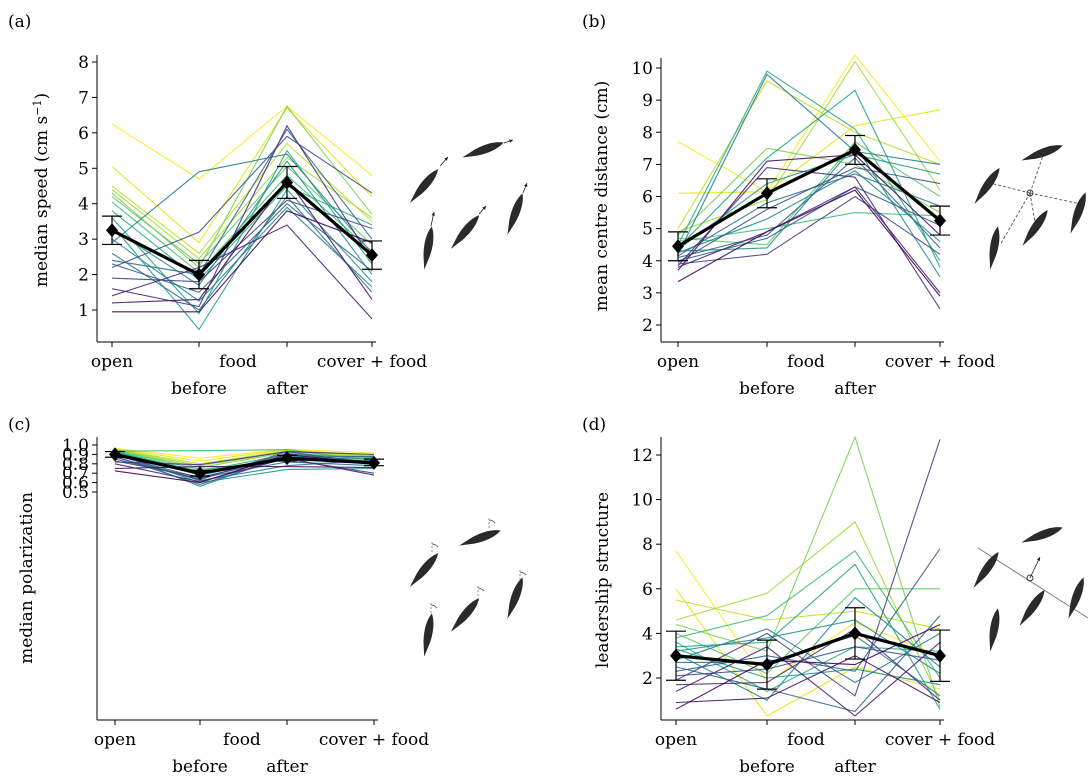 Image resolution: width=1088 pixels, height=778 pixels. Describe the element at coordinates (27, 578) in the screenshot. I see `ylabel-c: median polarization` at that location.